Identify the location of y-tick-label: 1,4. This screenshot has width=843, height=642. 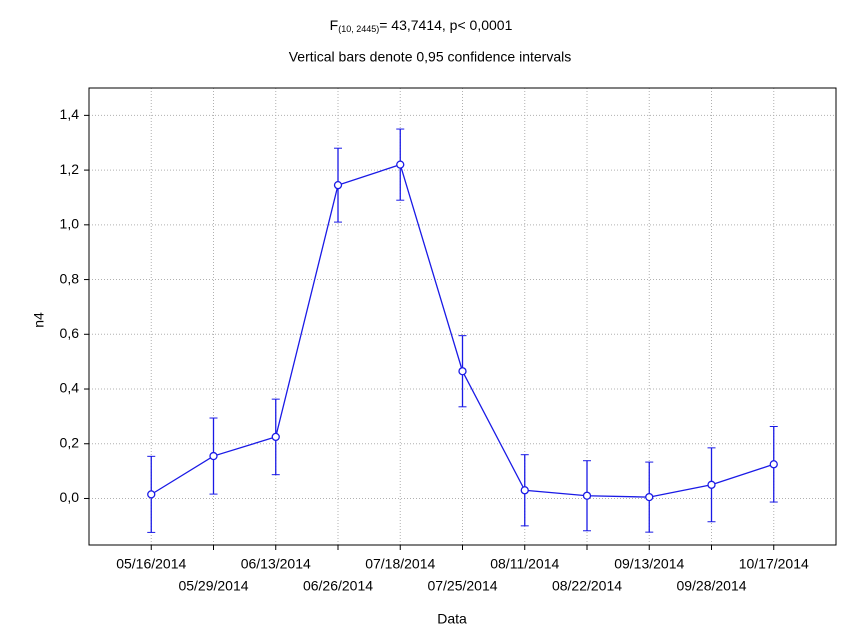
(70, 114).